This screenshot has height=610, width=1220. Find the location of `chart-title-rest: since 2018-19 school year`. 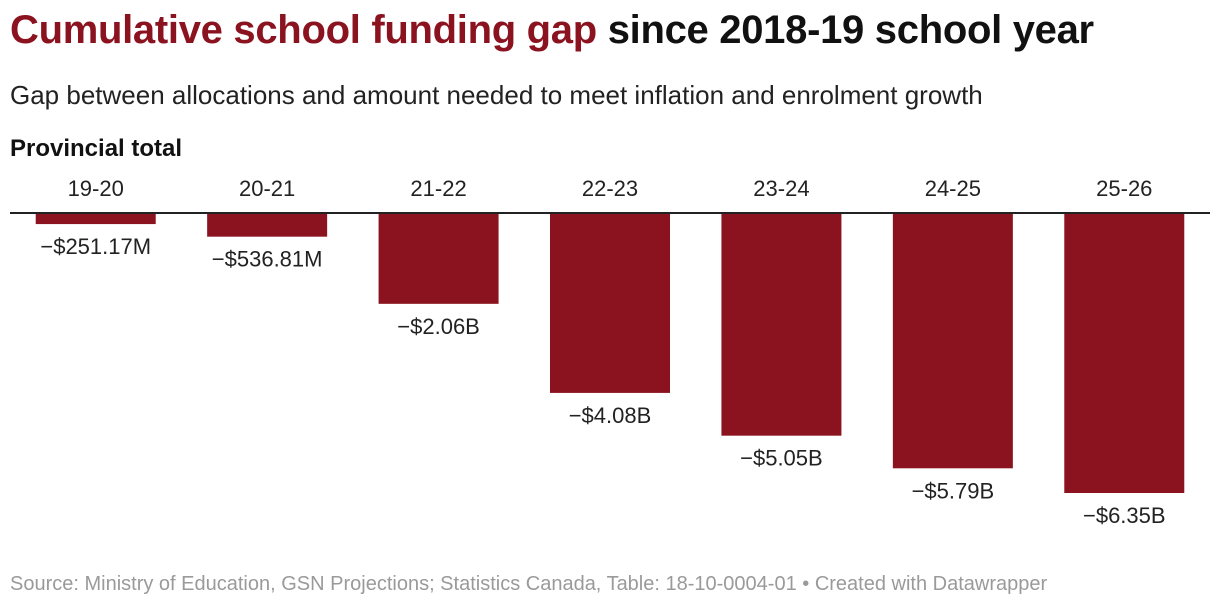

chart-title-rest: since 2018-19 school year is located at coordinates (845, 30).